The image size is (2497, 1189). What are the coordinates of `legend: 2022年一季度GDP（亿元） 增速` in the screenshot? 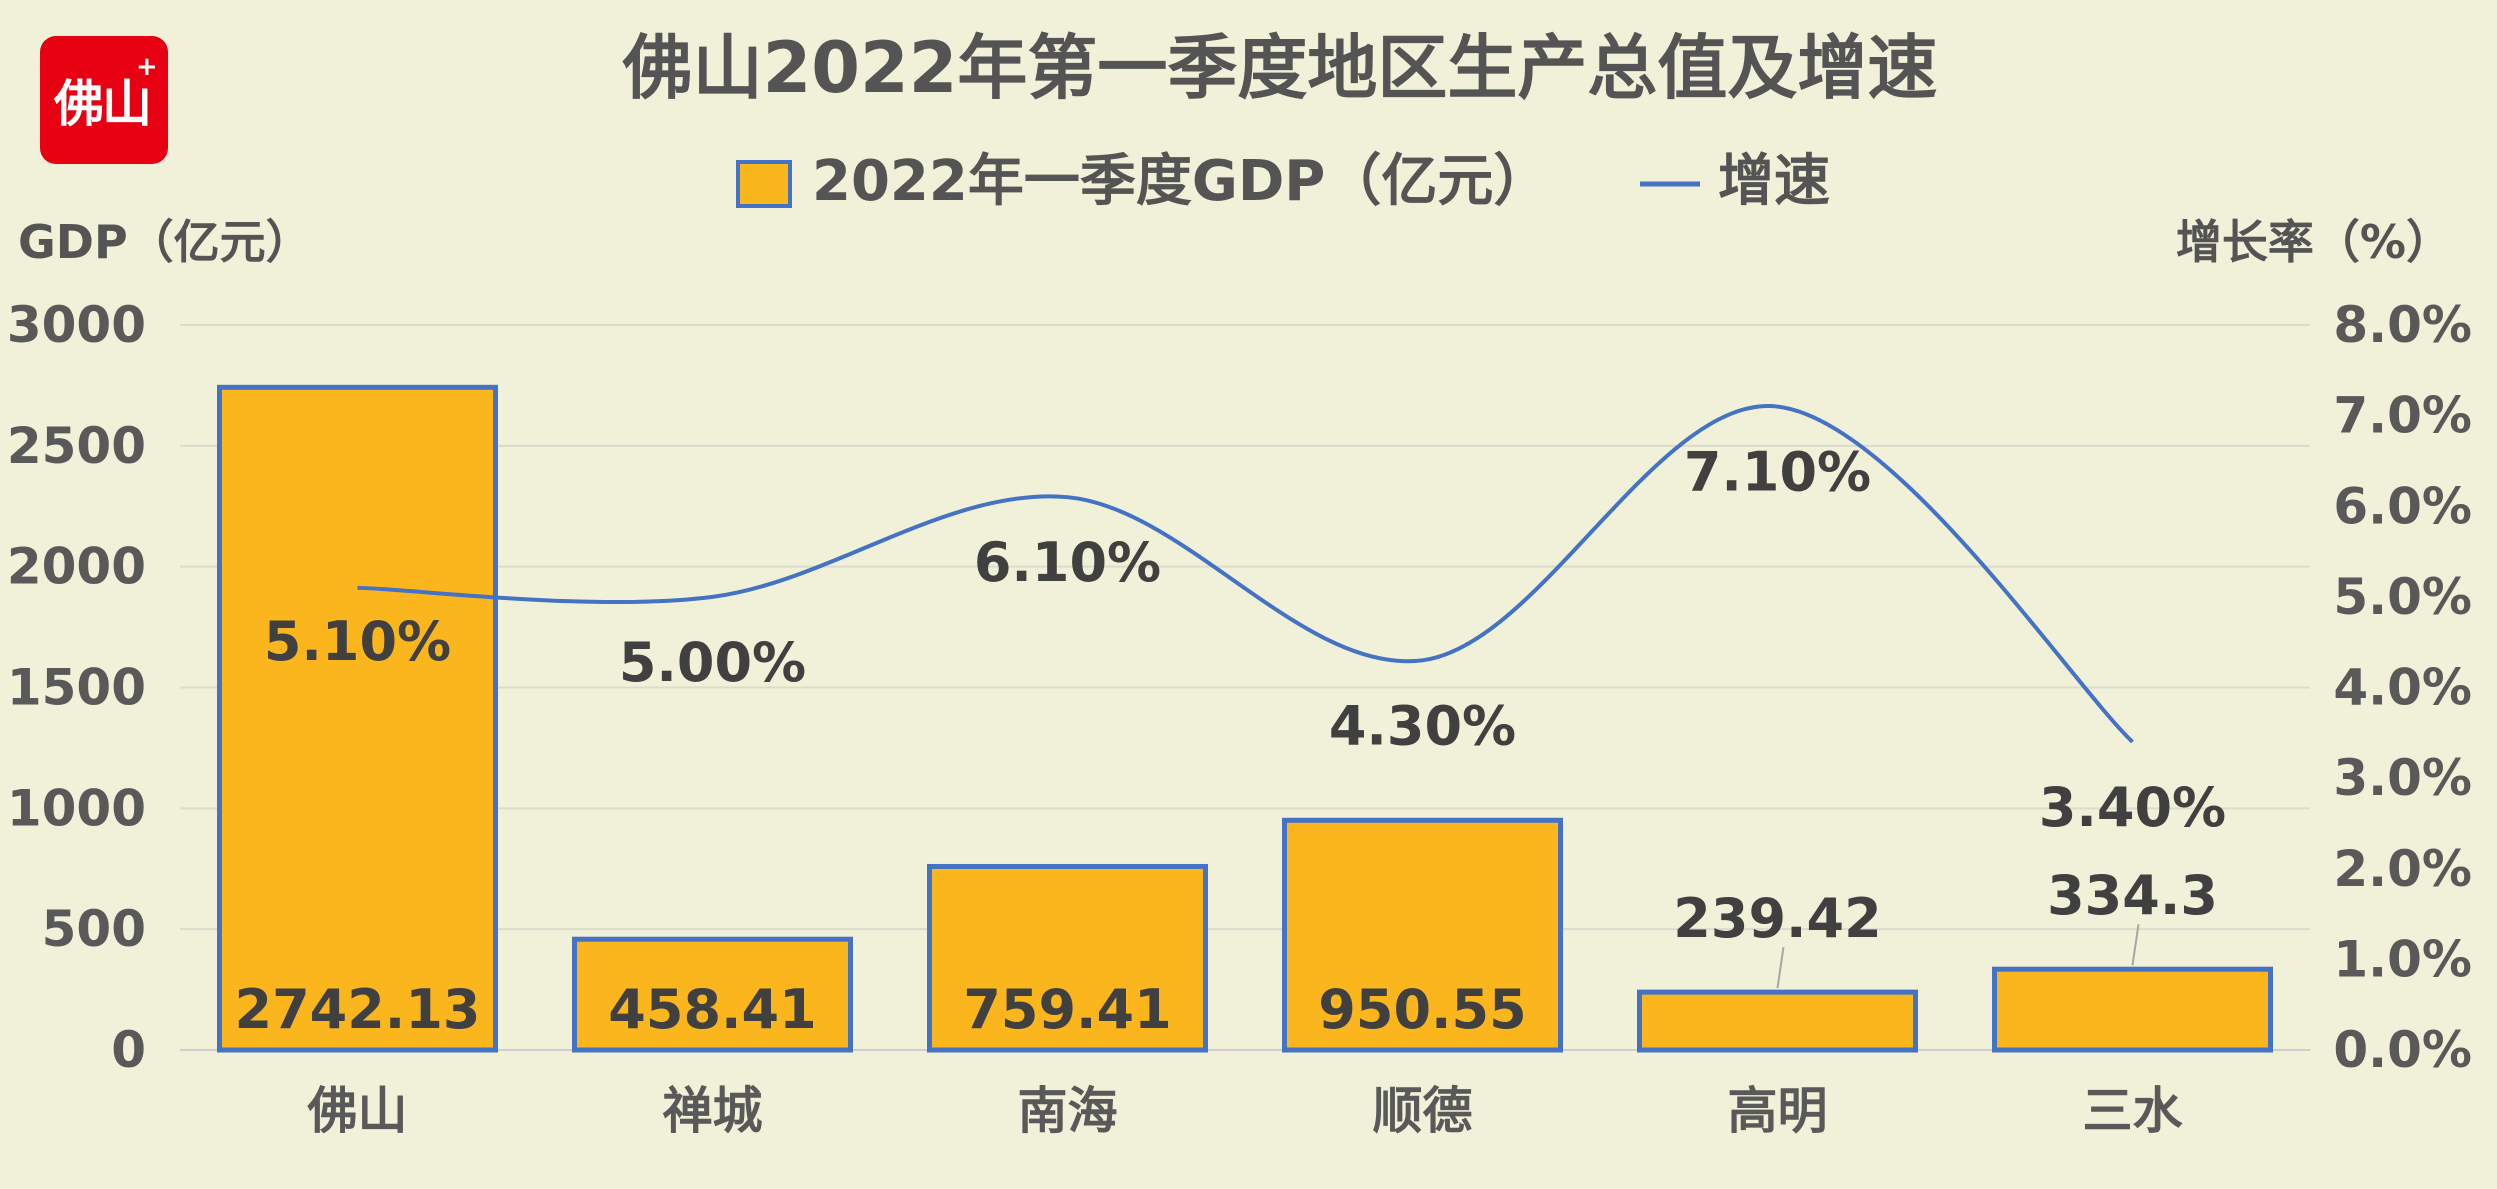 It's located at (1283, 181).